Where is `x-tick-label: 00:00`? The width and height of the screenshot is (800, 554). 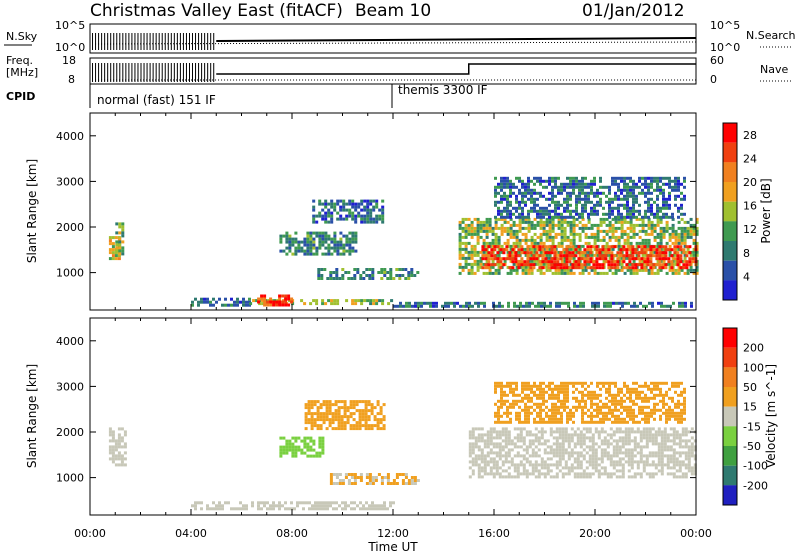
x-tick-label: 00:00 is located at coordinates (696, 533).